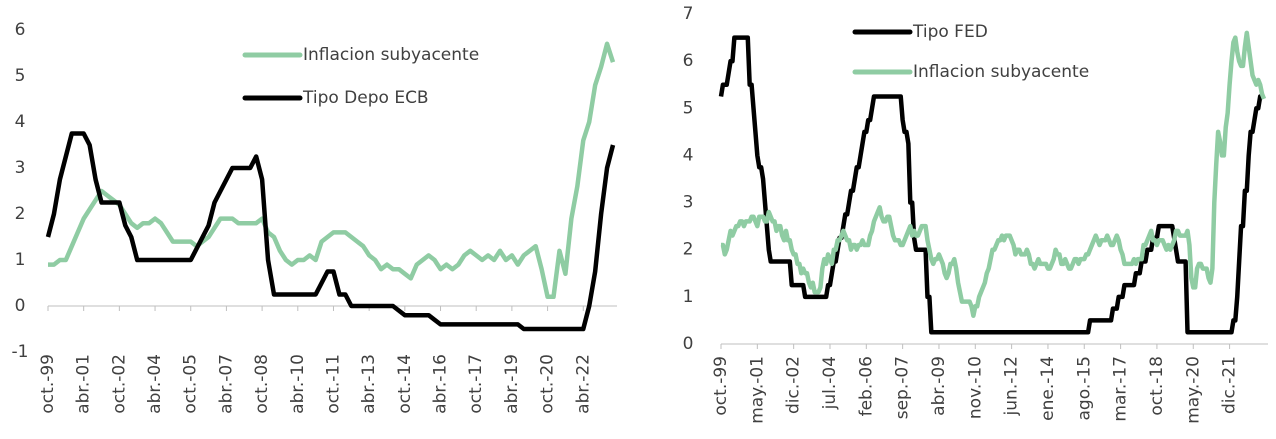  I want to click on x-tick-label: dic.-02, so click(794, 385).